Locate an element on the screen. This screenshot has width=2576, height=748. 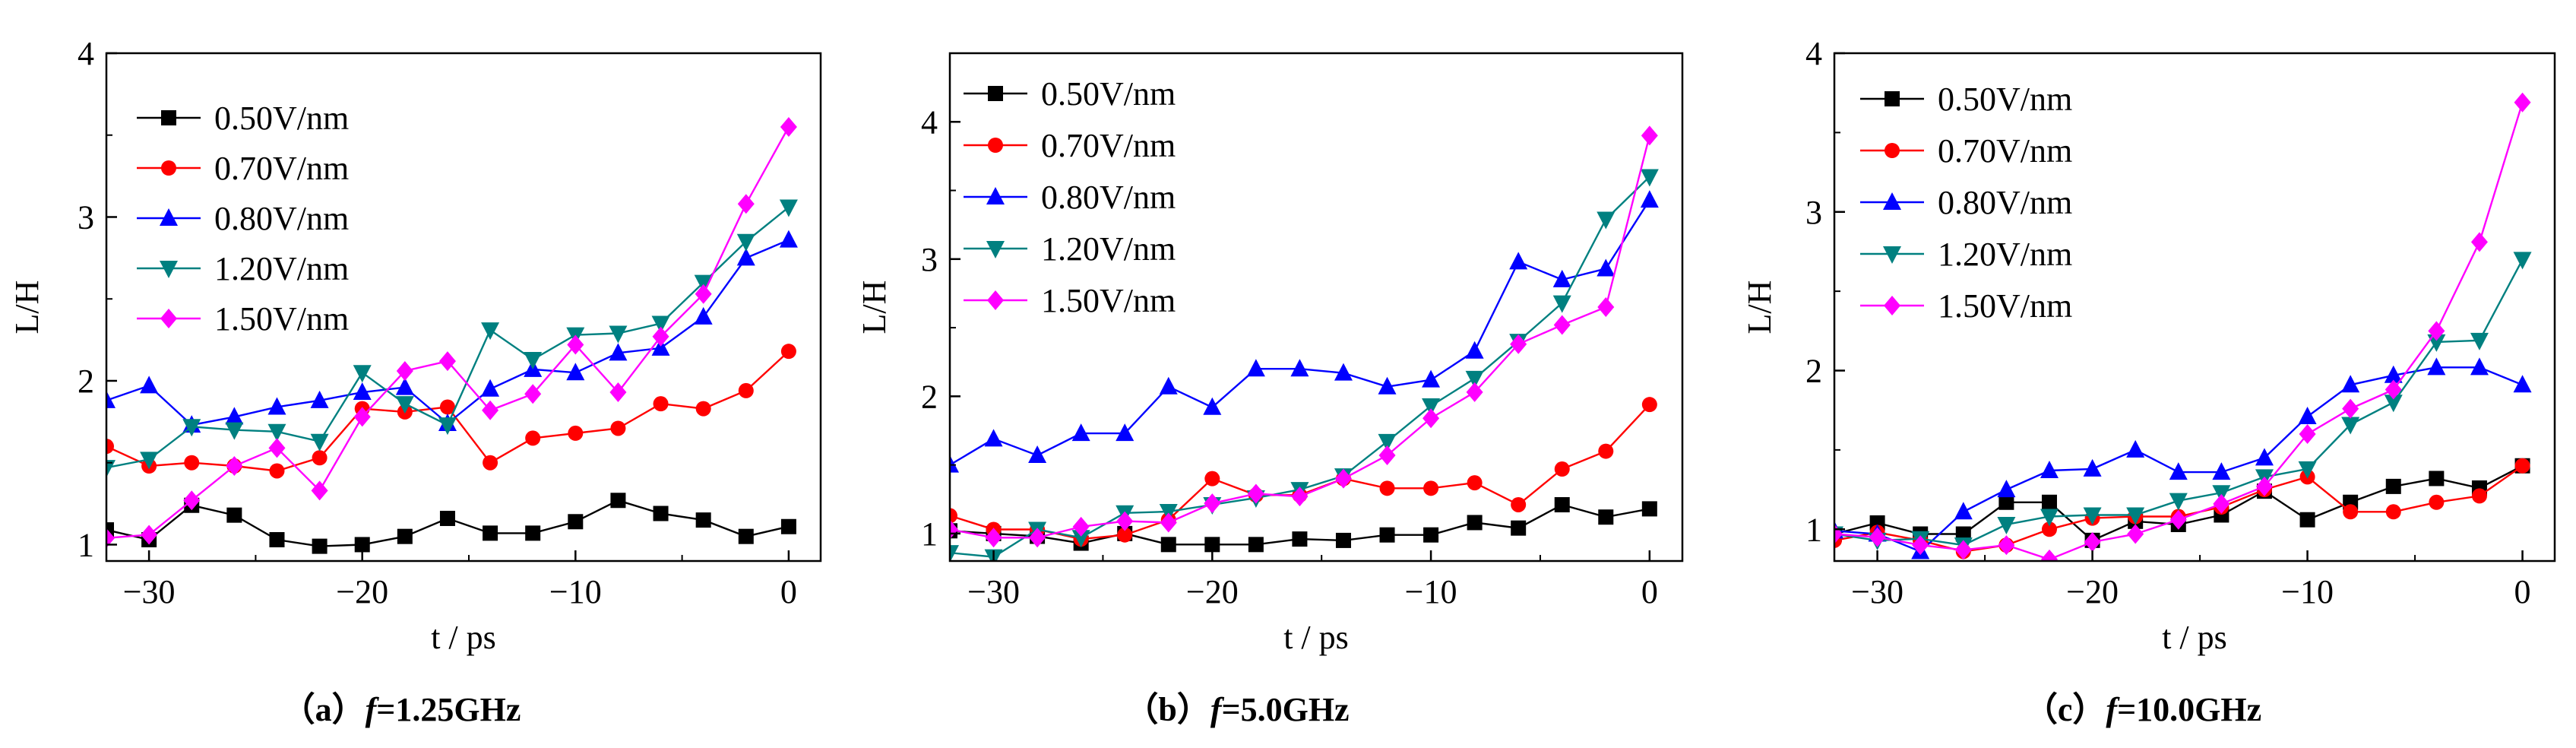
x-tick-label: −10 is located at coordinates (1431, 591).